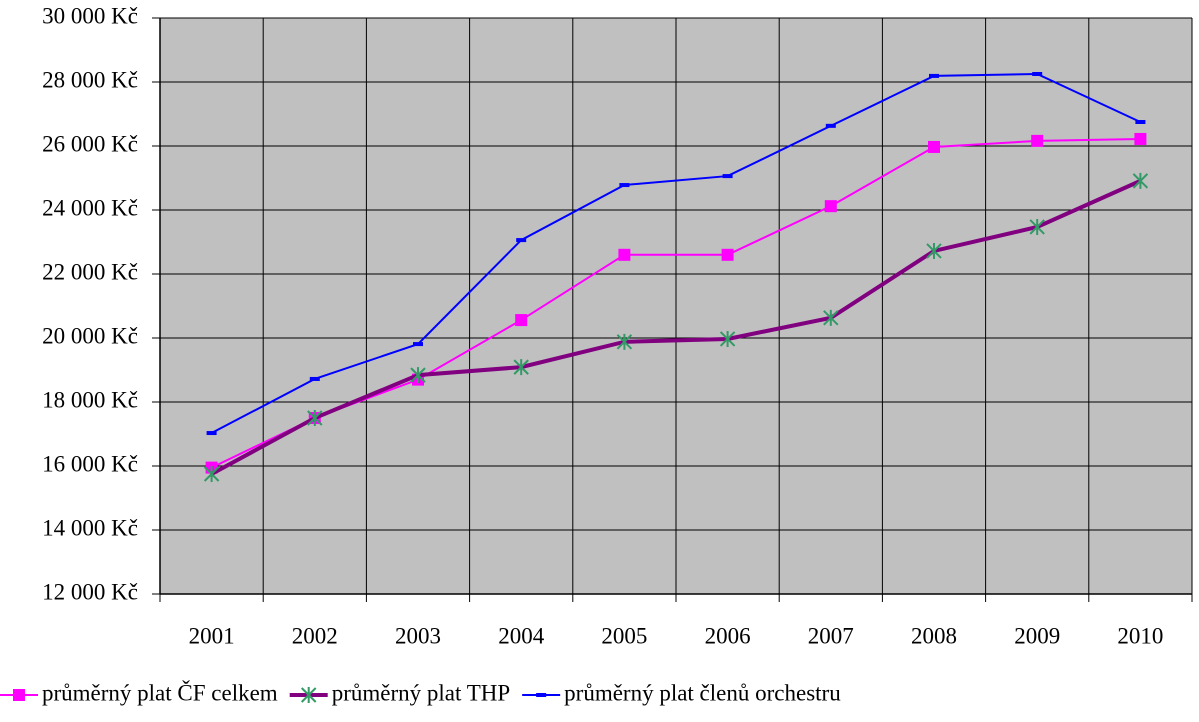  Describe the element at coordinates (728, 635) in the screenshot. I see `x-tick-label: 2006` at that location.